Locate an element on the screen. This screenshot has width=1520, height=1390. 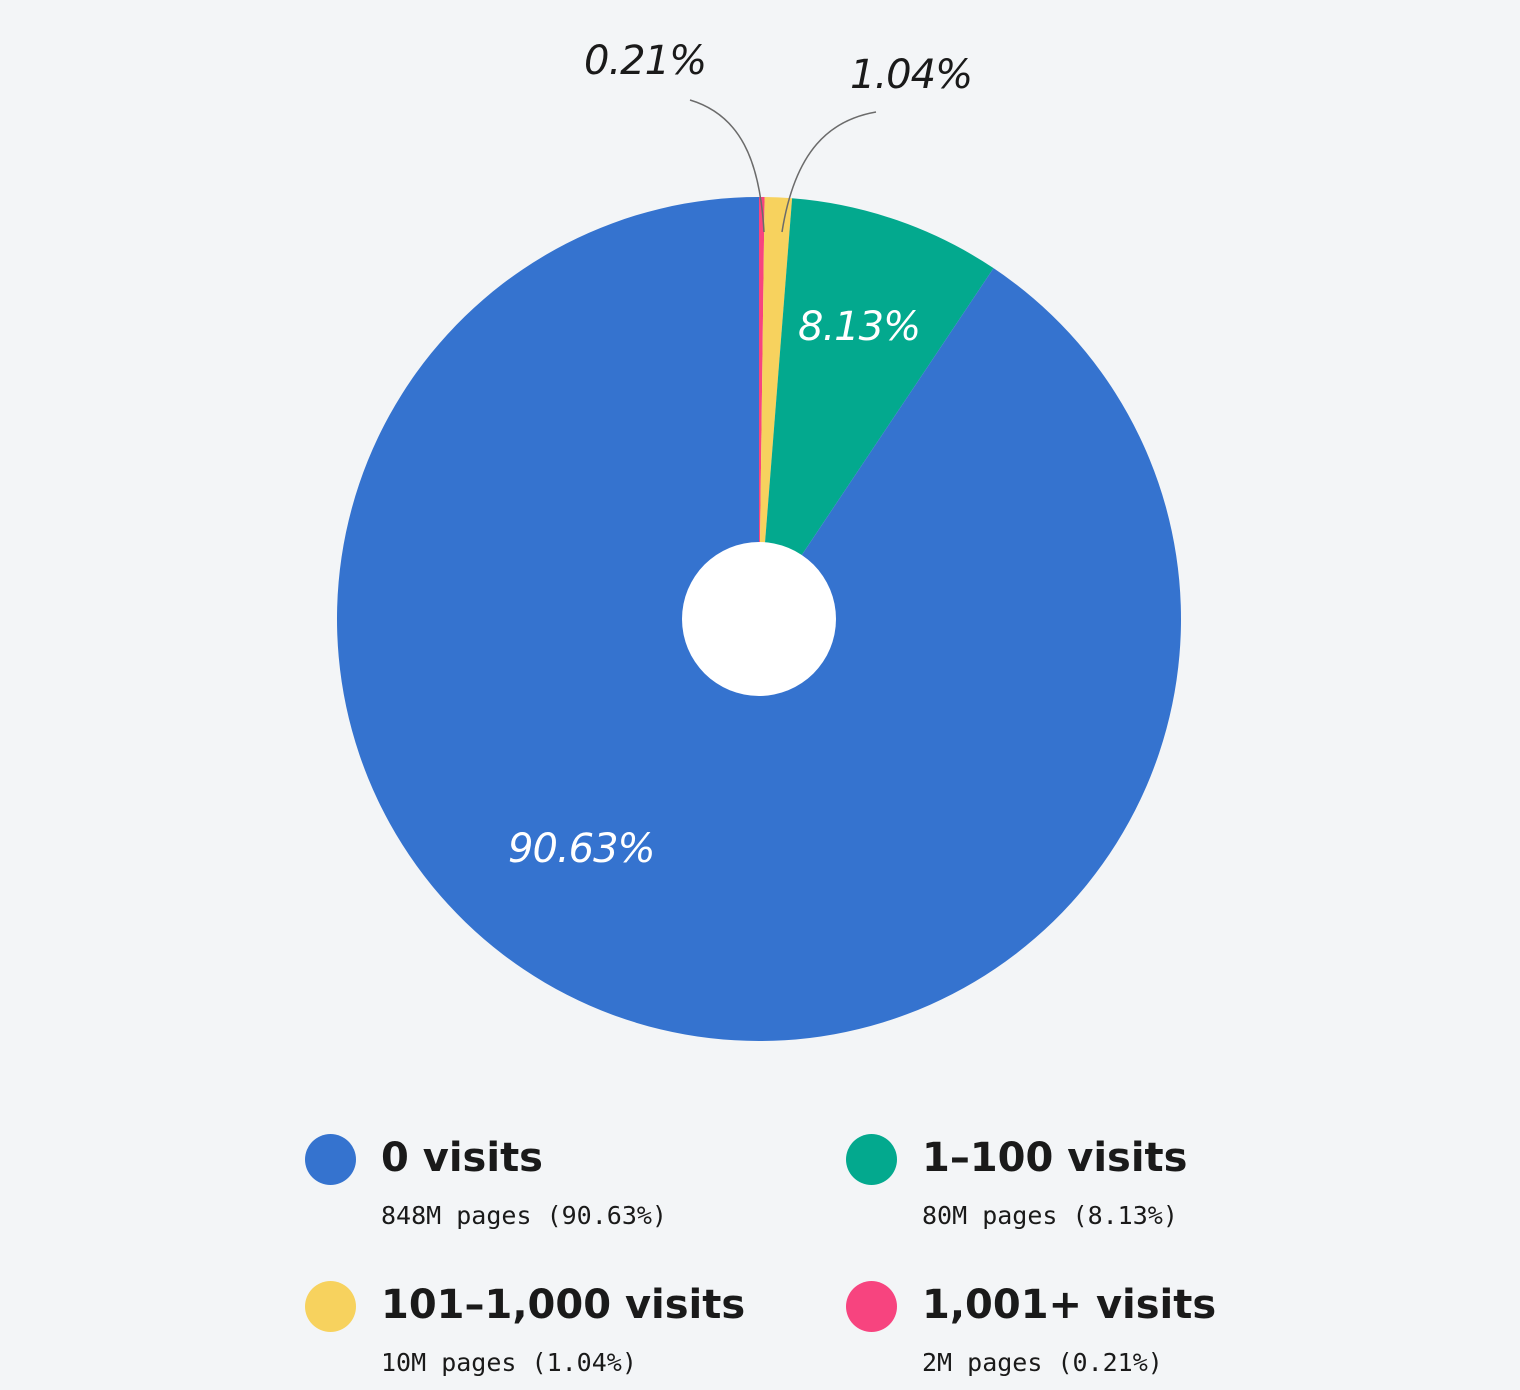
slice-label-1-100: 8.13% is located at coordinates (859, 327).